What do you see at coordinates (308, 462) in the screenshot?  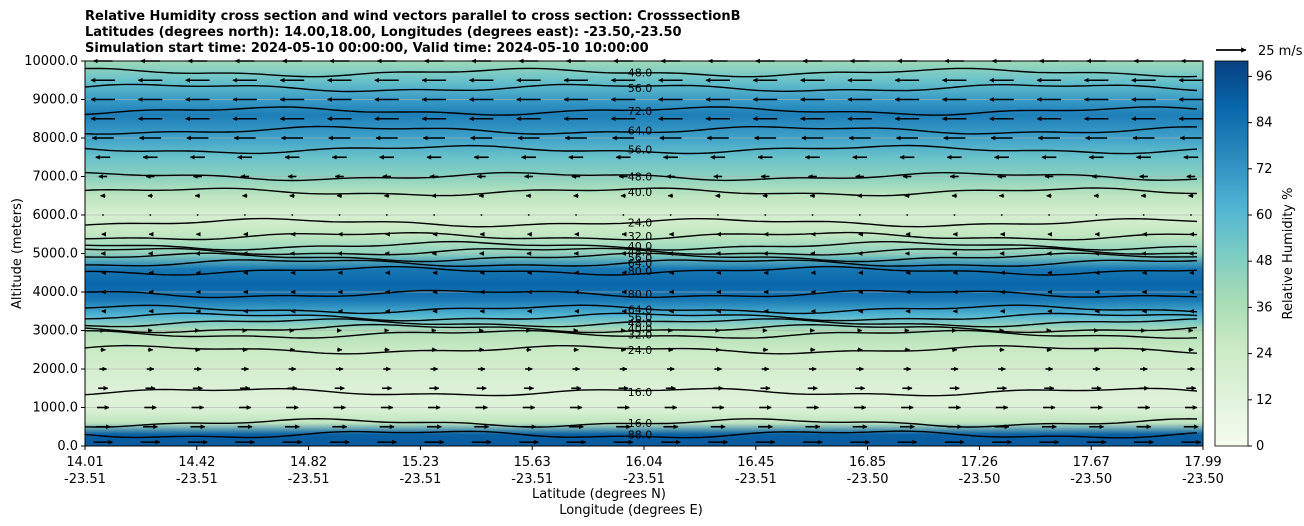 I see `x-tick-label-lat-2: 14.82` at bounding box center [308, 462].